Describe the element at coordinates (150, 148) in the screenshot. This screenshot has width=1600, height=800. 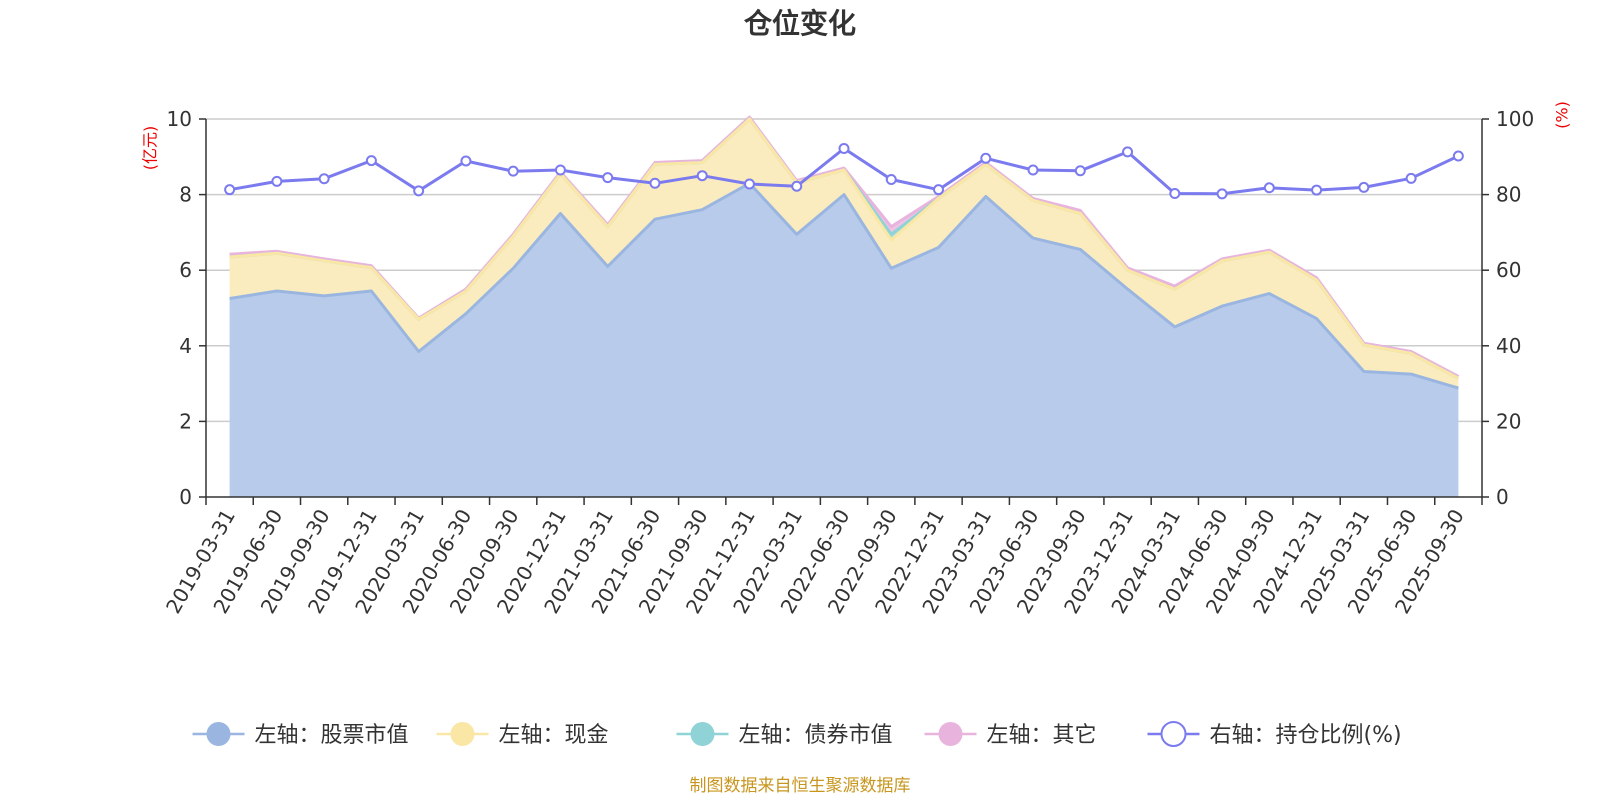
I see `left-axis-unit: (亿元)` at that location.